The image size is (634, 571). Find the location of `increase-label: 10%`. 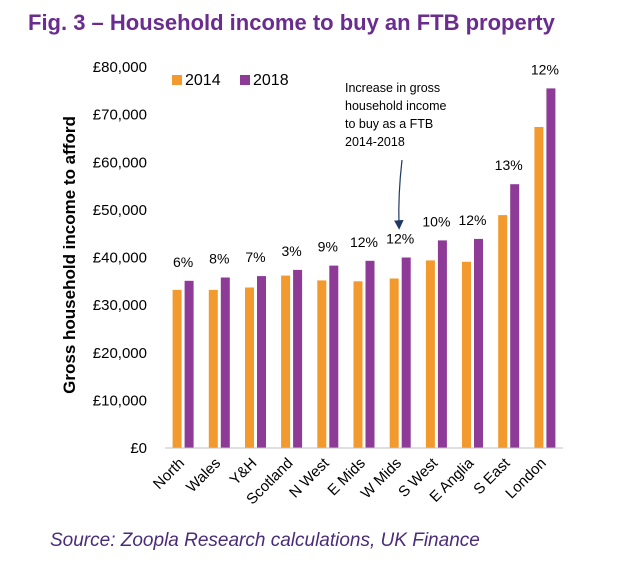

increase-label: 10% is located at coordinates (436, 221).